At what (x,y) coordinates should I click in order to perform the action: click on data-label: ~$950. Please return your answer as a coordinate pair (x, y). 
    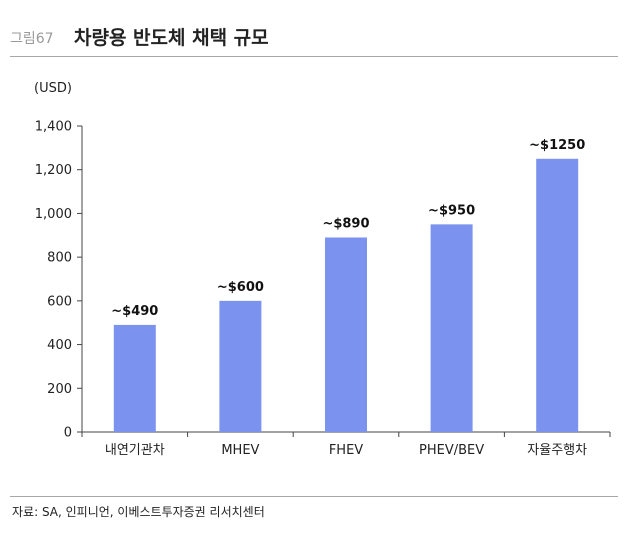
    Looking at the image, I should click on (451, 210).